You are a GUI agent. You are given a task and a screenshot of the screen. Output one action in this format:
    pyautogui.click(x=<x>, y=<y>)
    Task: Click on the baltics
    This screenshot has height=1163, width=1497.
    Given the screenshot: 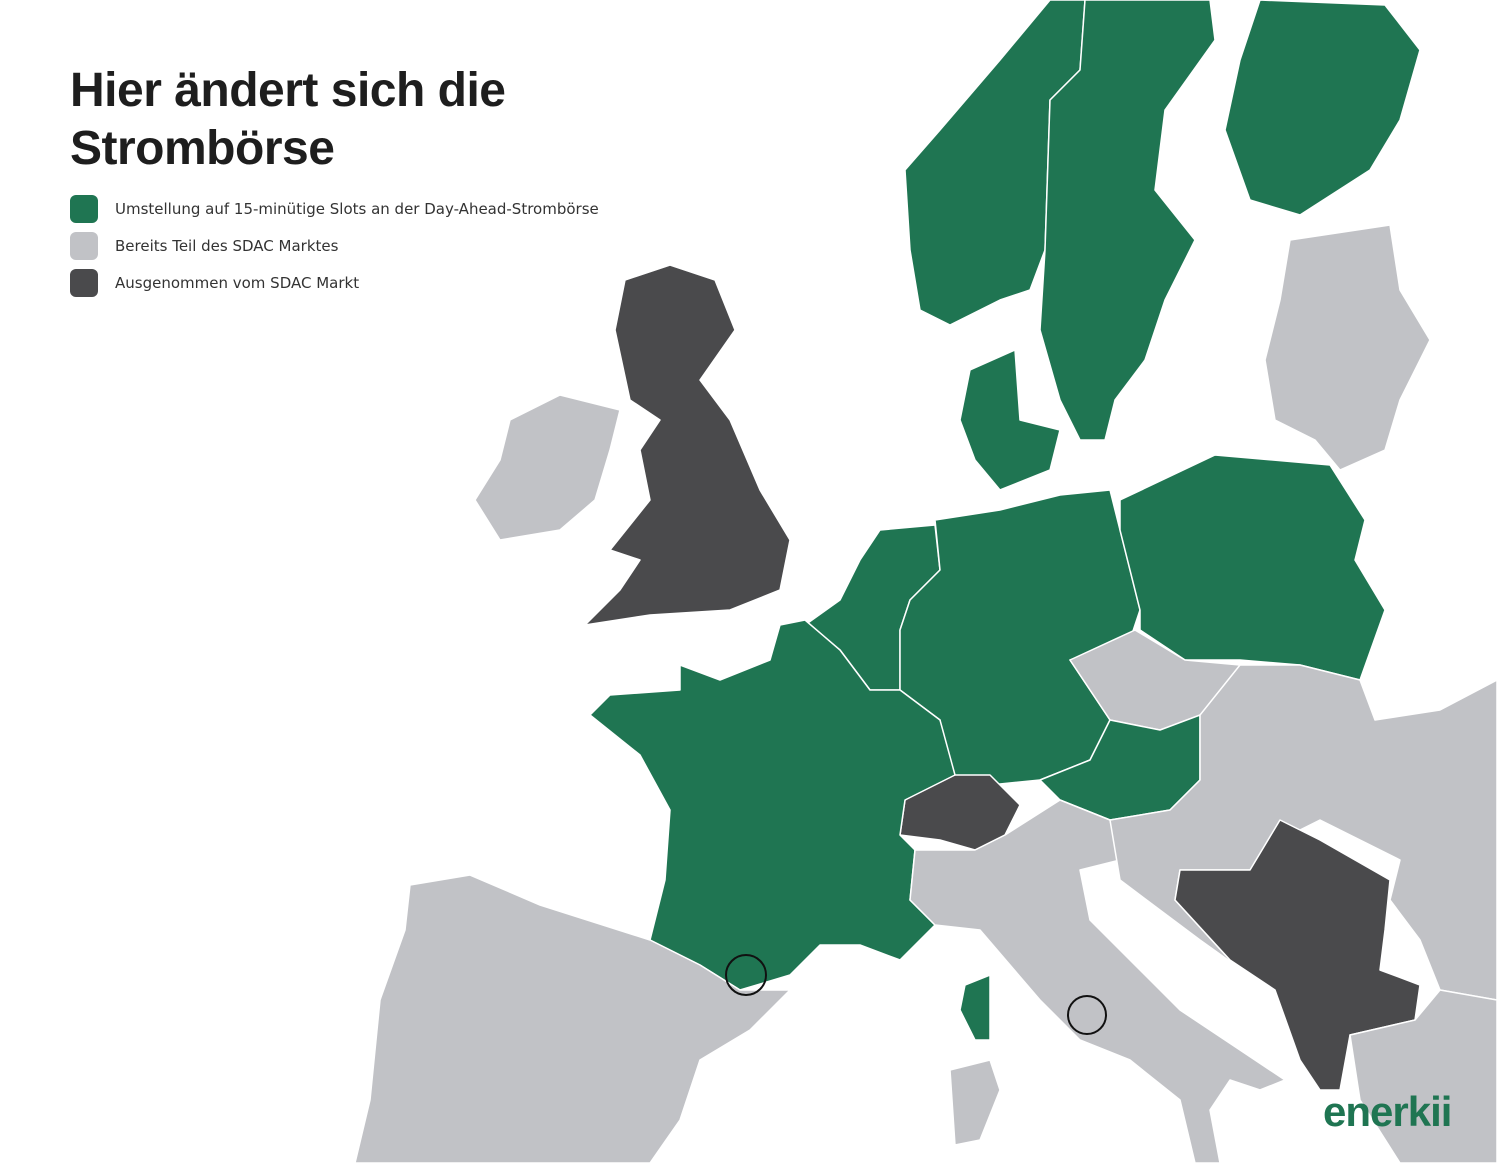 What is the action you would take?
    pyautogui.click(x=1347, y=347)
    